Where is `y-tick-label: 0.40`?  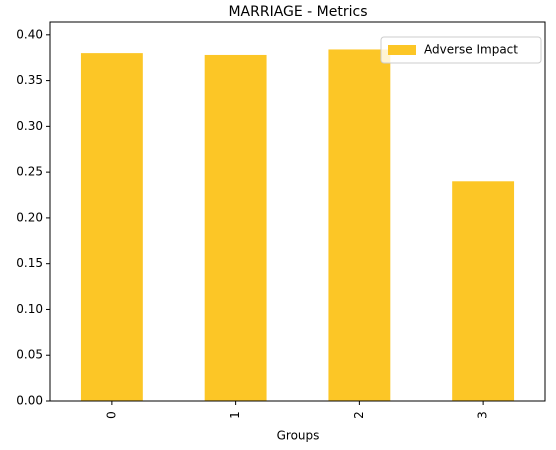 y-tick-label: 0.40 is located at coordinates (29, 34).